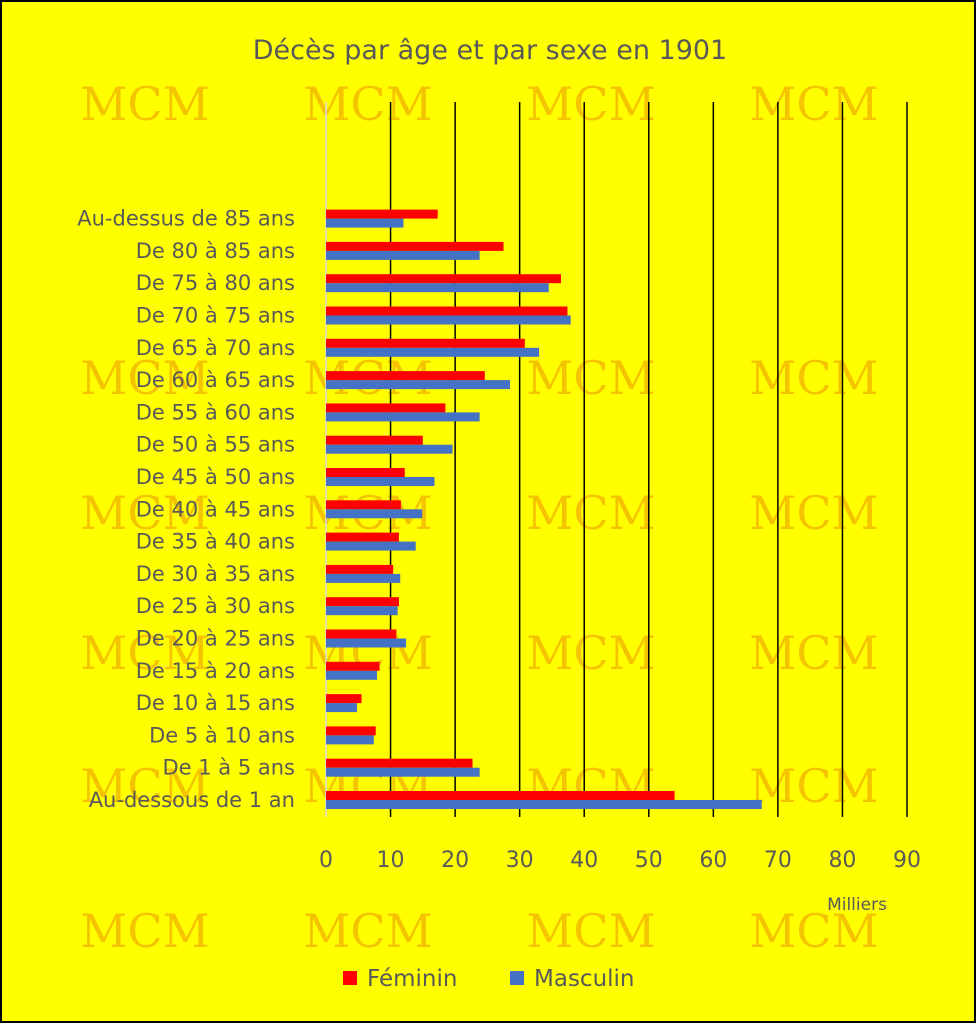  What do you see at coordinates (215, 477) in the screenshot?
I see `category-label: De 45 à 50 ans` at bounding box center [215, 477].